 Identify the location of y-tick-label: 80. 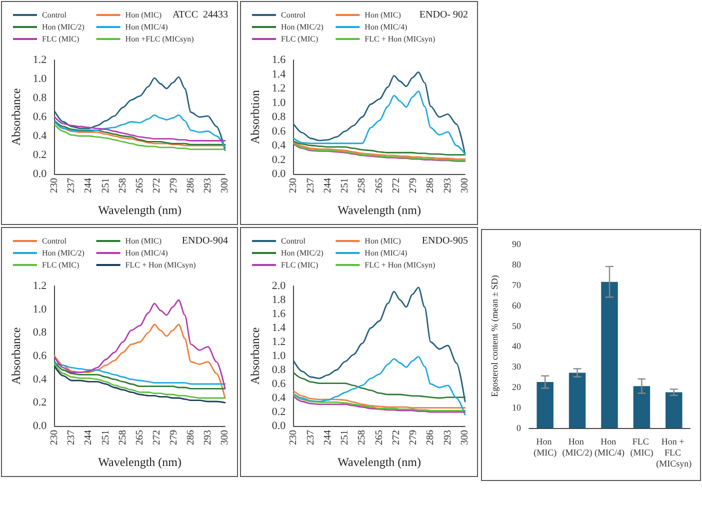
(517, 264).